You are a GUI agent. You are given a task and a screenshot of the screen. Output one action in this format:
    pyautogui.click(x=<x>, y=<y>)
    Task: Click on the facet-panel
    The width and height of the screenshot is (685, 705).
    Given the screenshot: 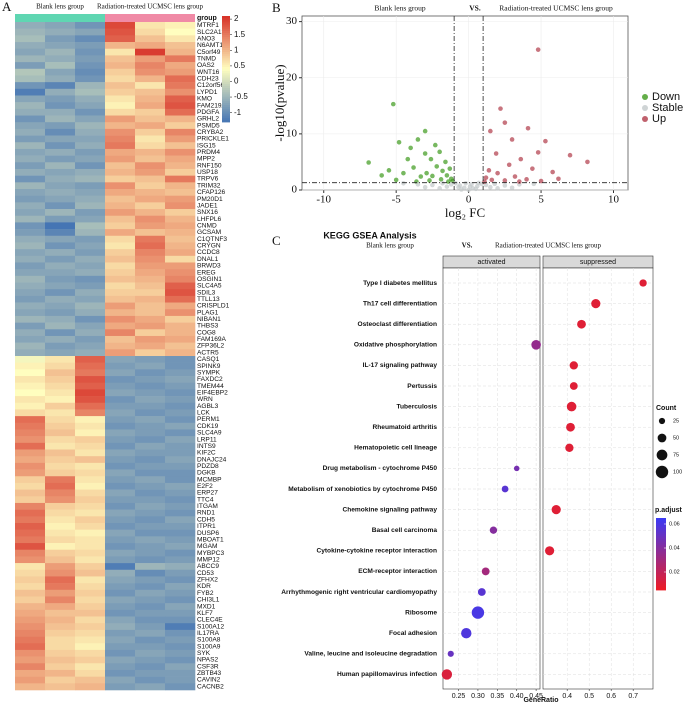 What is the action you would take?
    pyautogui.click(x=491, y=478)
    